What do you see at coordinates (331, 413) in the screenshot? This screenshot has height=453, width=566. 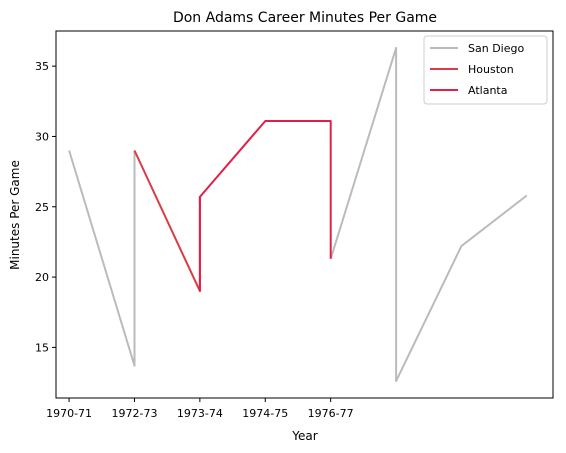 I see `x-tick-label: 1976-77` at bounding box center [331, 413].